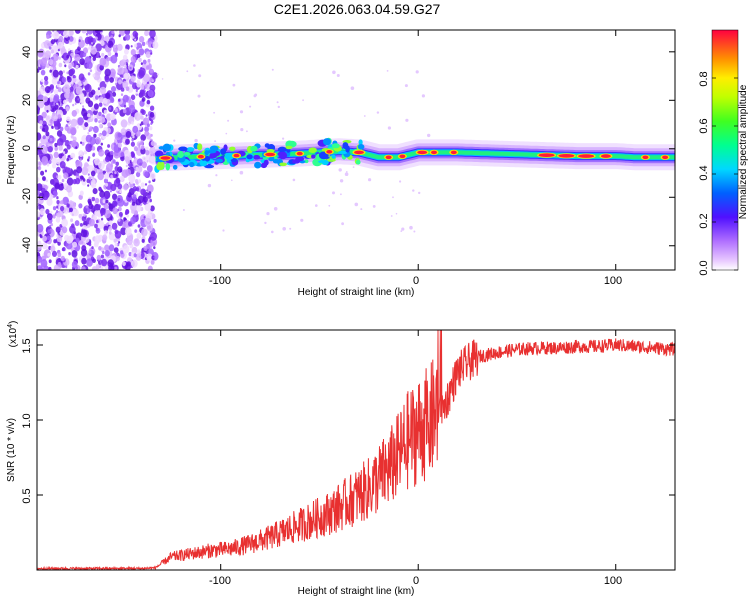  What do you see at coordinates (27, 420) in the screenshot?
I see `snr-ytick-label: 1.0` at bounding box center [27, 420].